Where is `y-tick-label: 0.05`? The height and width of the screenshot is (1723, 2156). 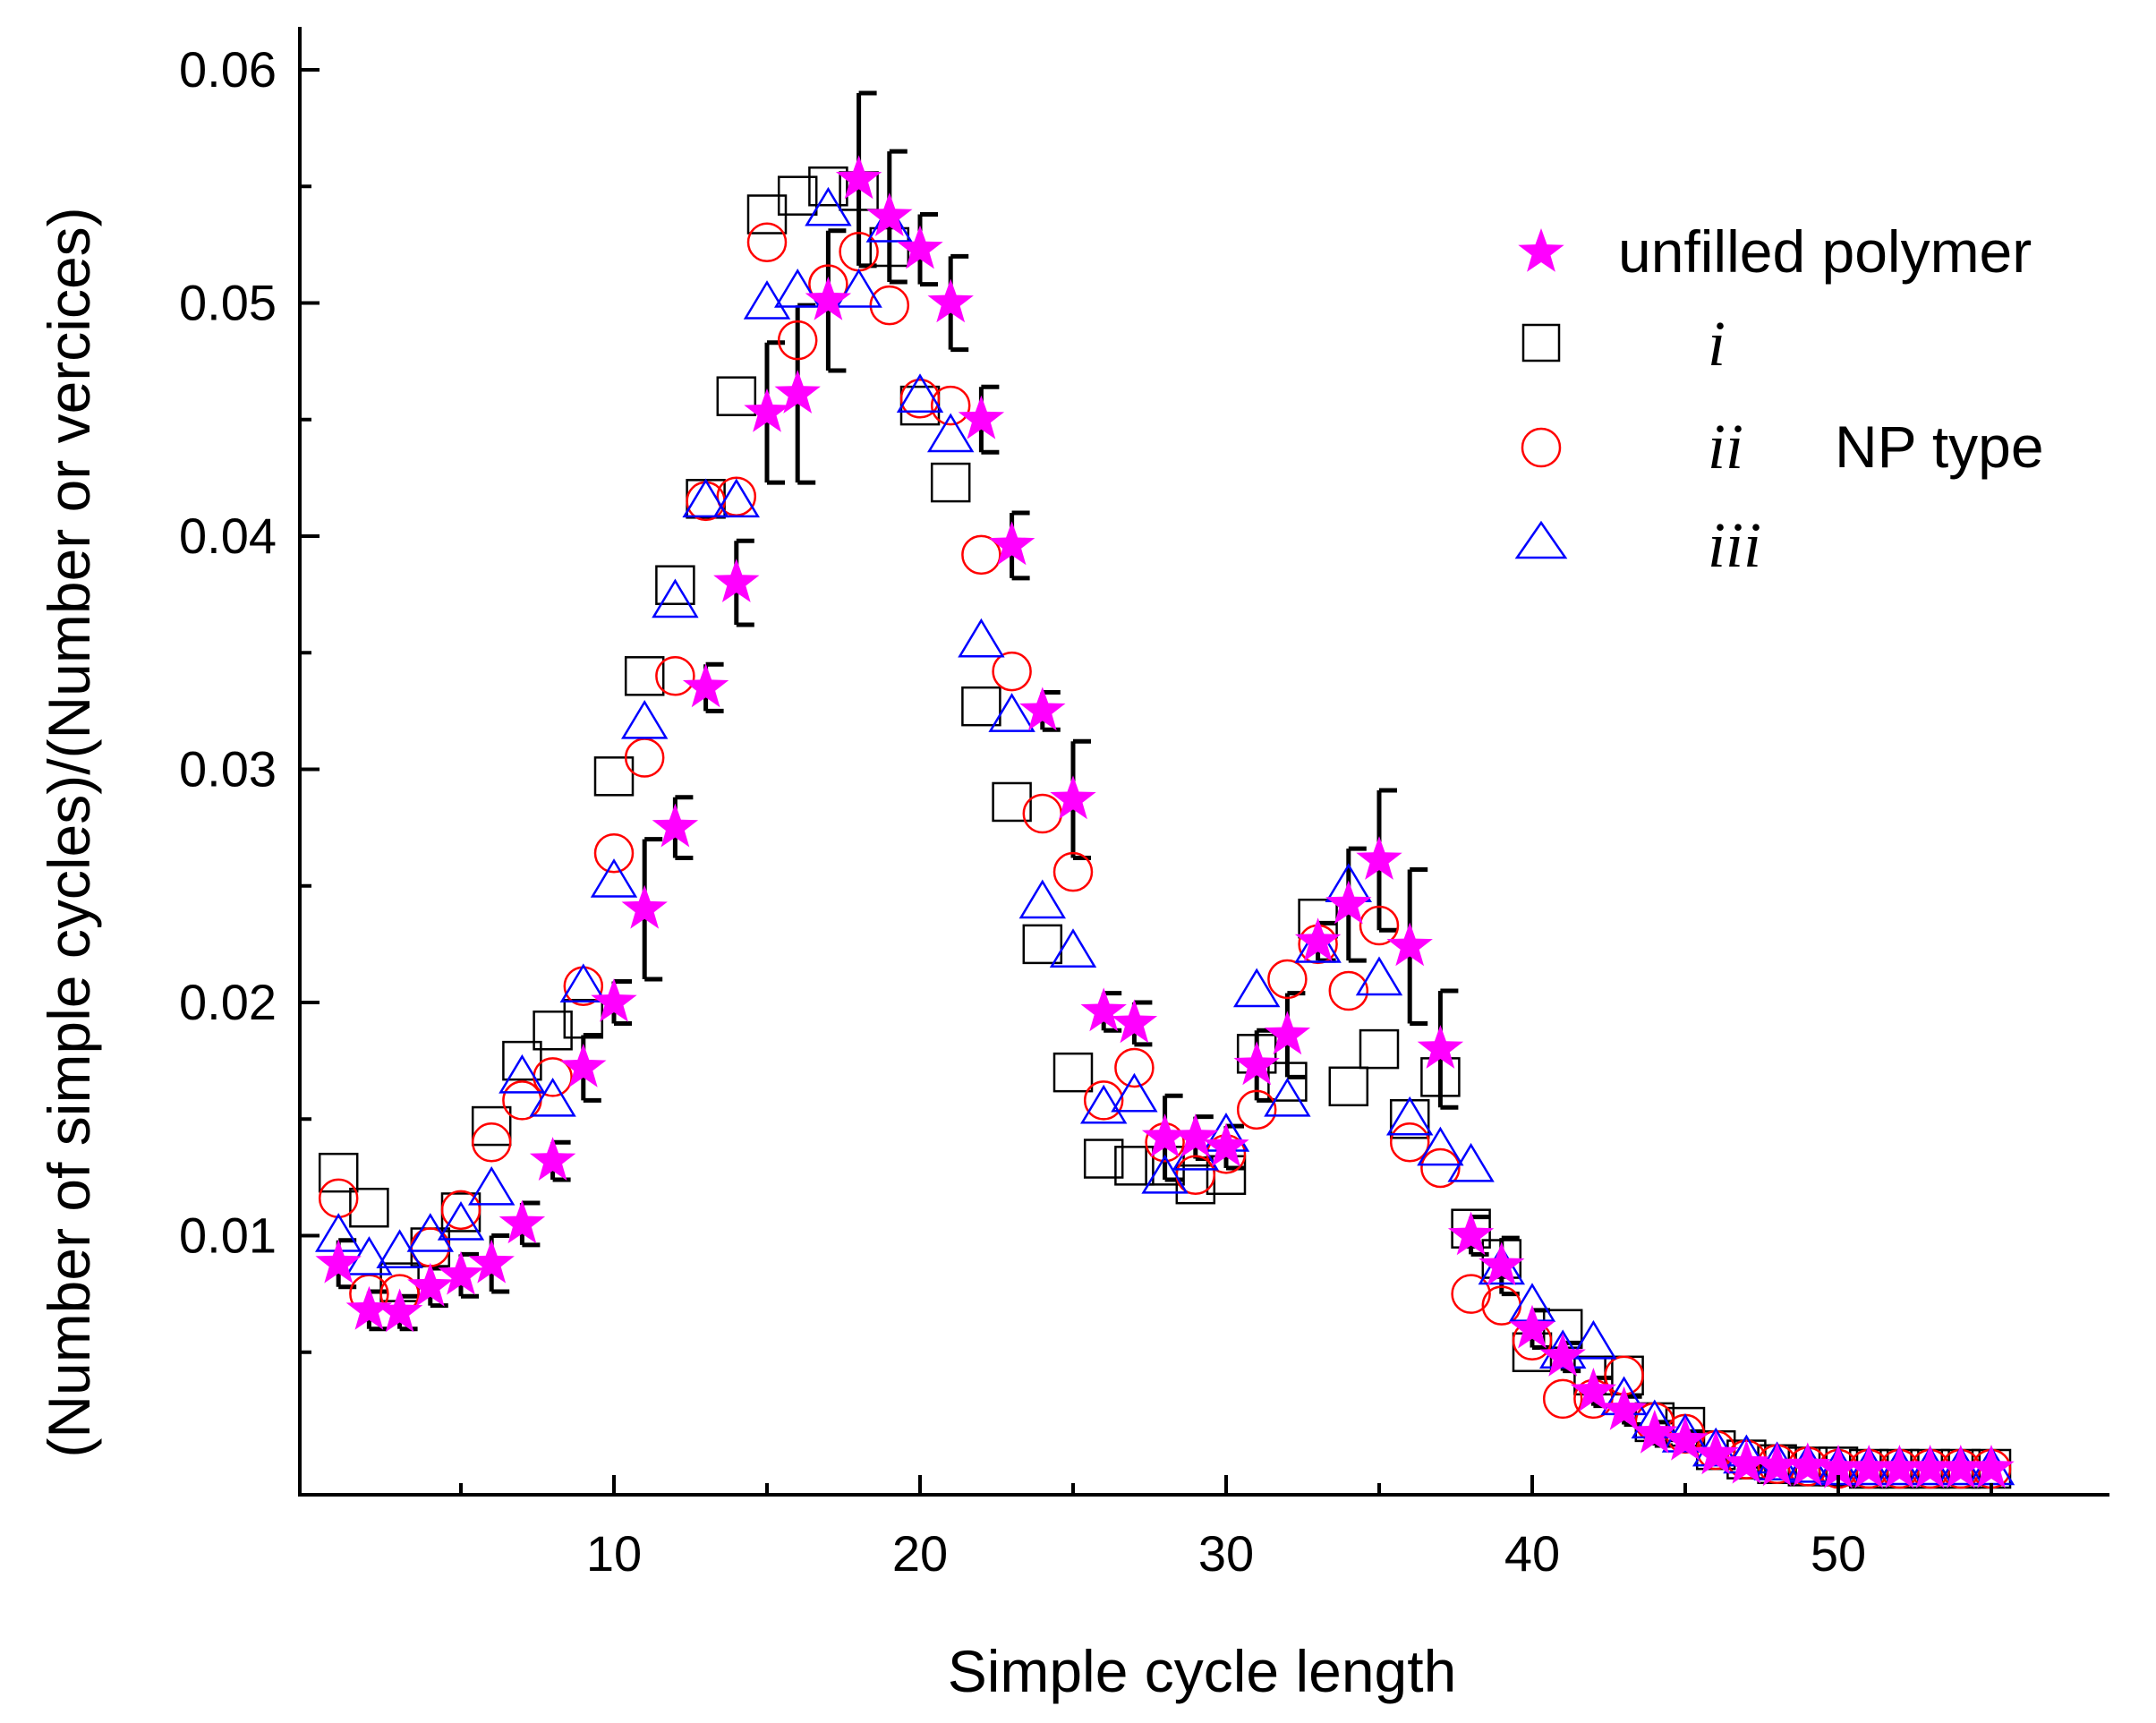 y-tick-label: 0.05 is located at coordinates (228, 303).